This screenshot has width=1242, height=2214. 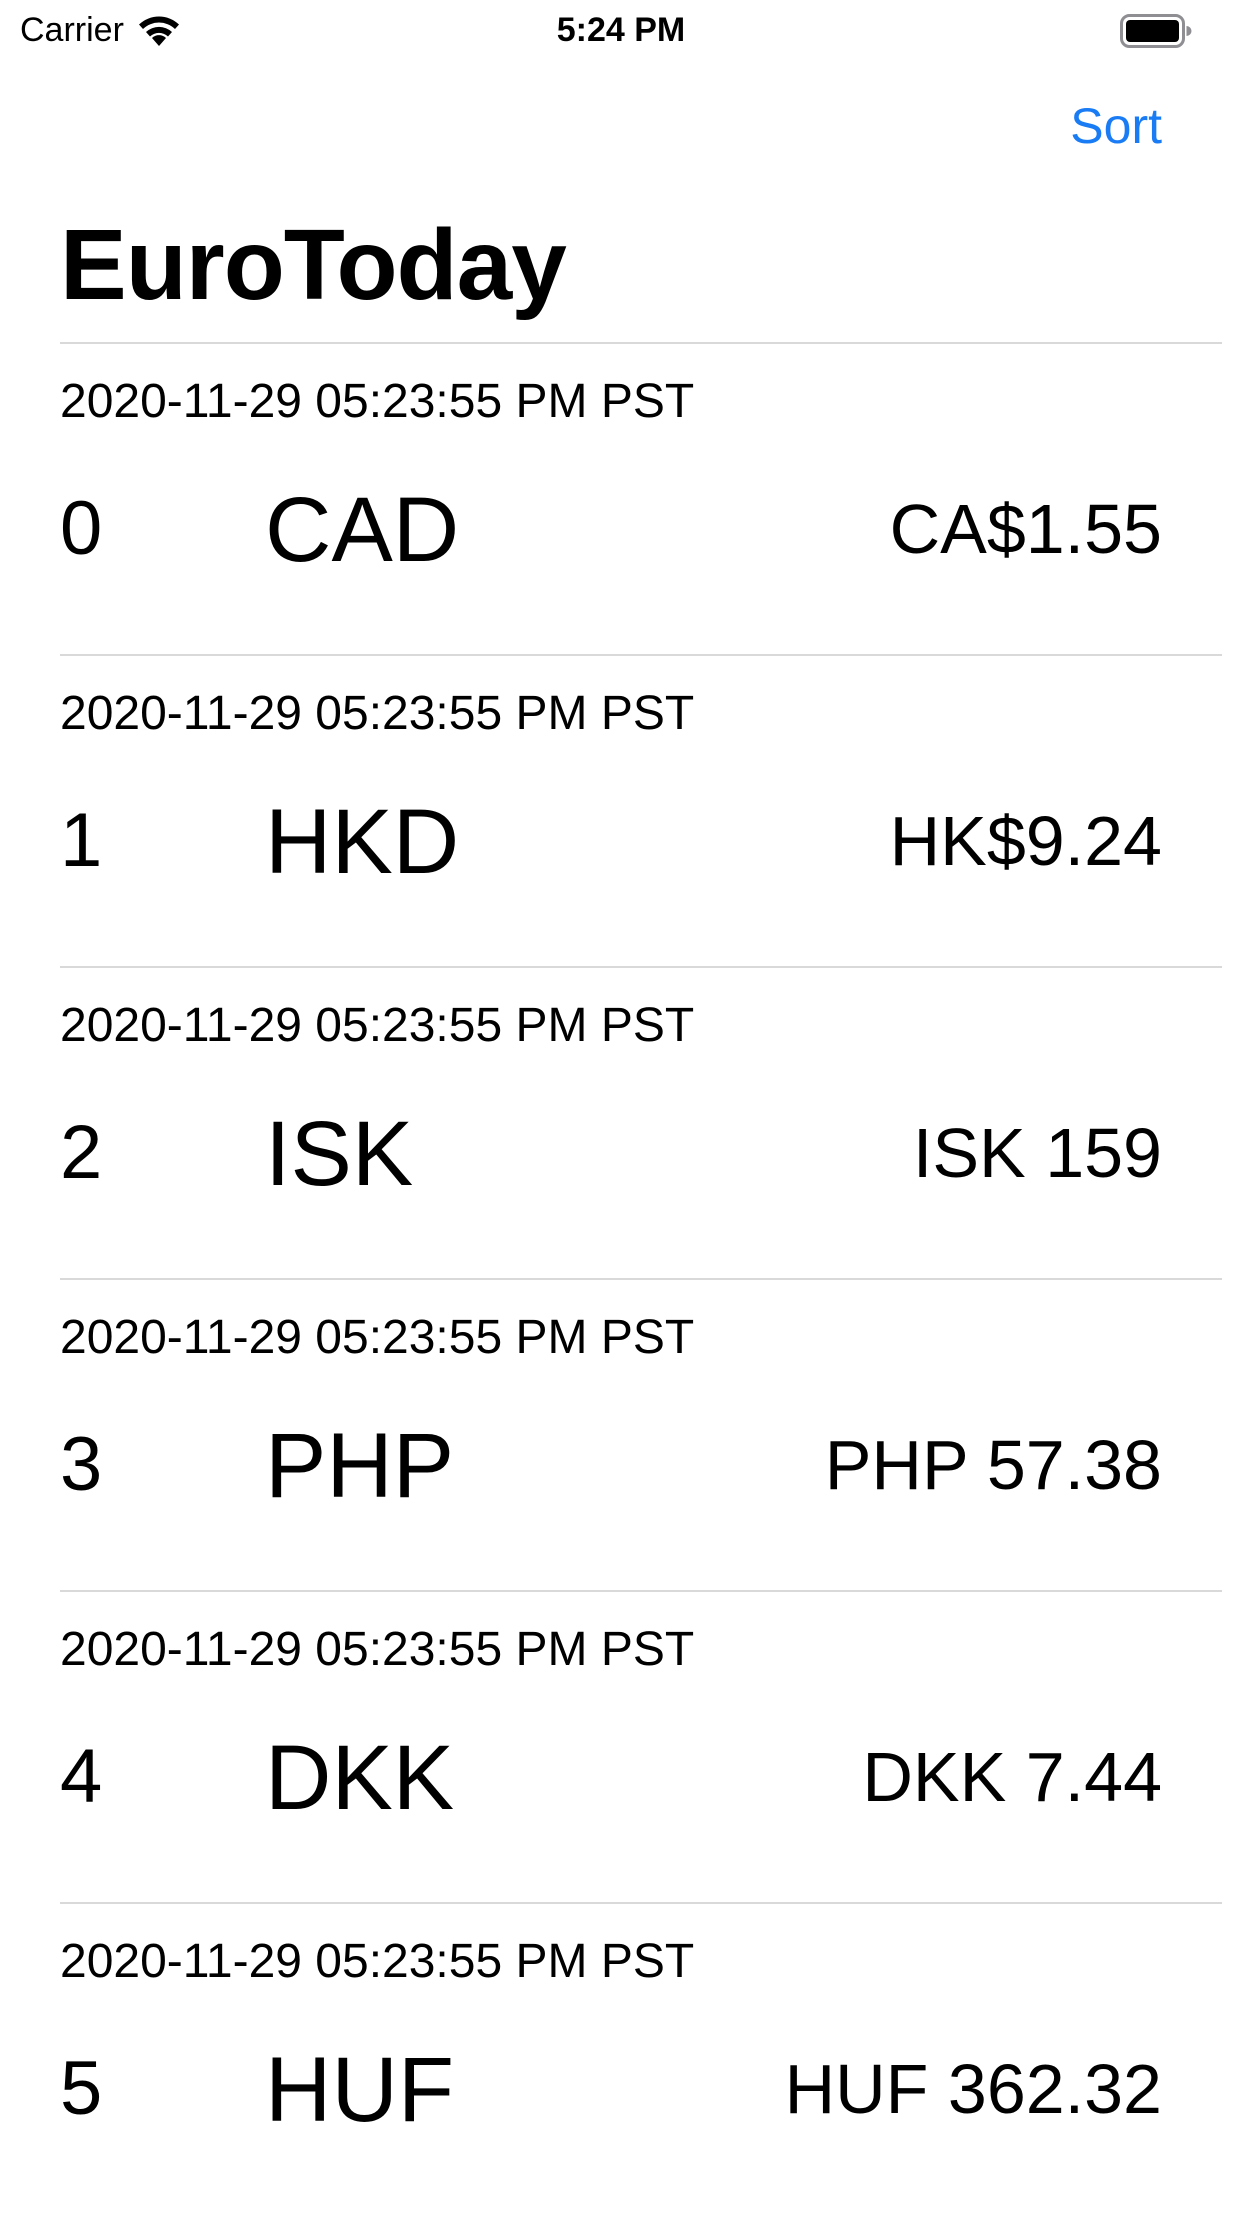 I want to click on carrier-group: Carrier, so click(x=101, y=30).